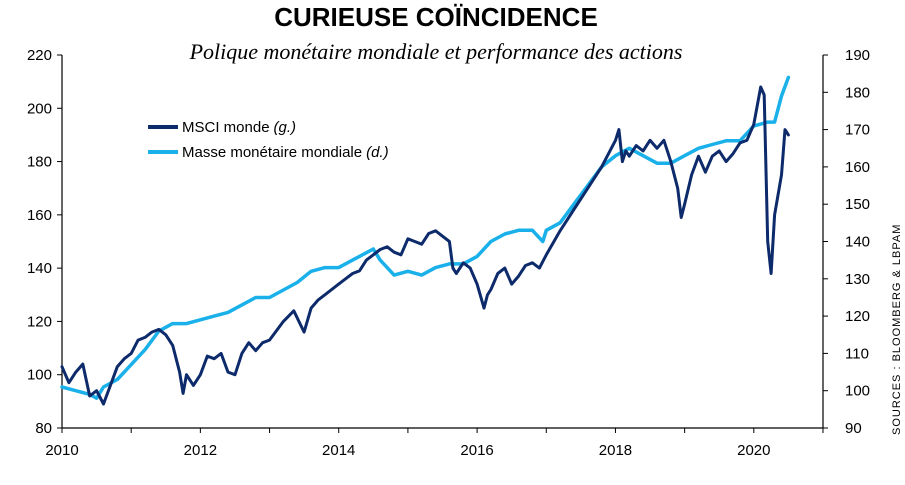 The width and height of the screenshot is (905, 485). Describe the element at coordinates (39, 321) in the screenshot. I see `left-tick-label: 120` at that location.